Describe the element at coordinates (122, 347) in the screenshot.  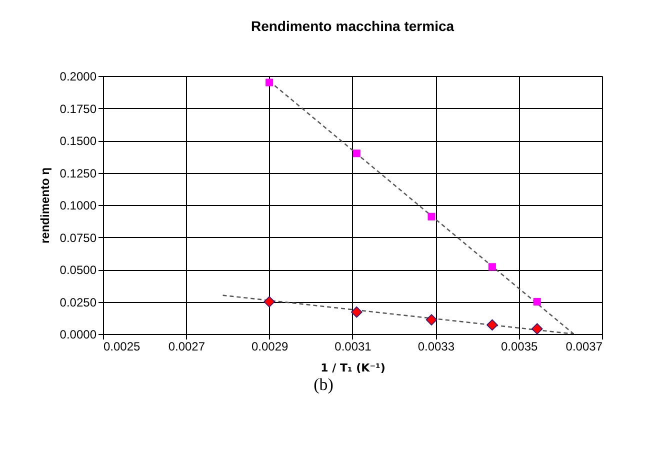
I see `x-tick-label: 0.0025` at that location.